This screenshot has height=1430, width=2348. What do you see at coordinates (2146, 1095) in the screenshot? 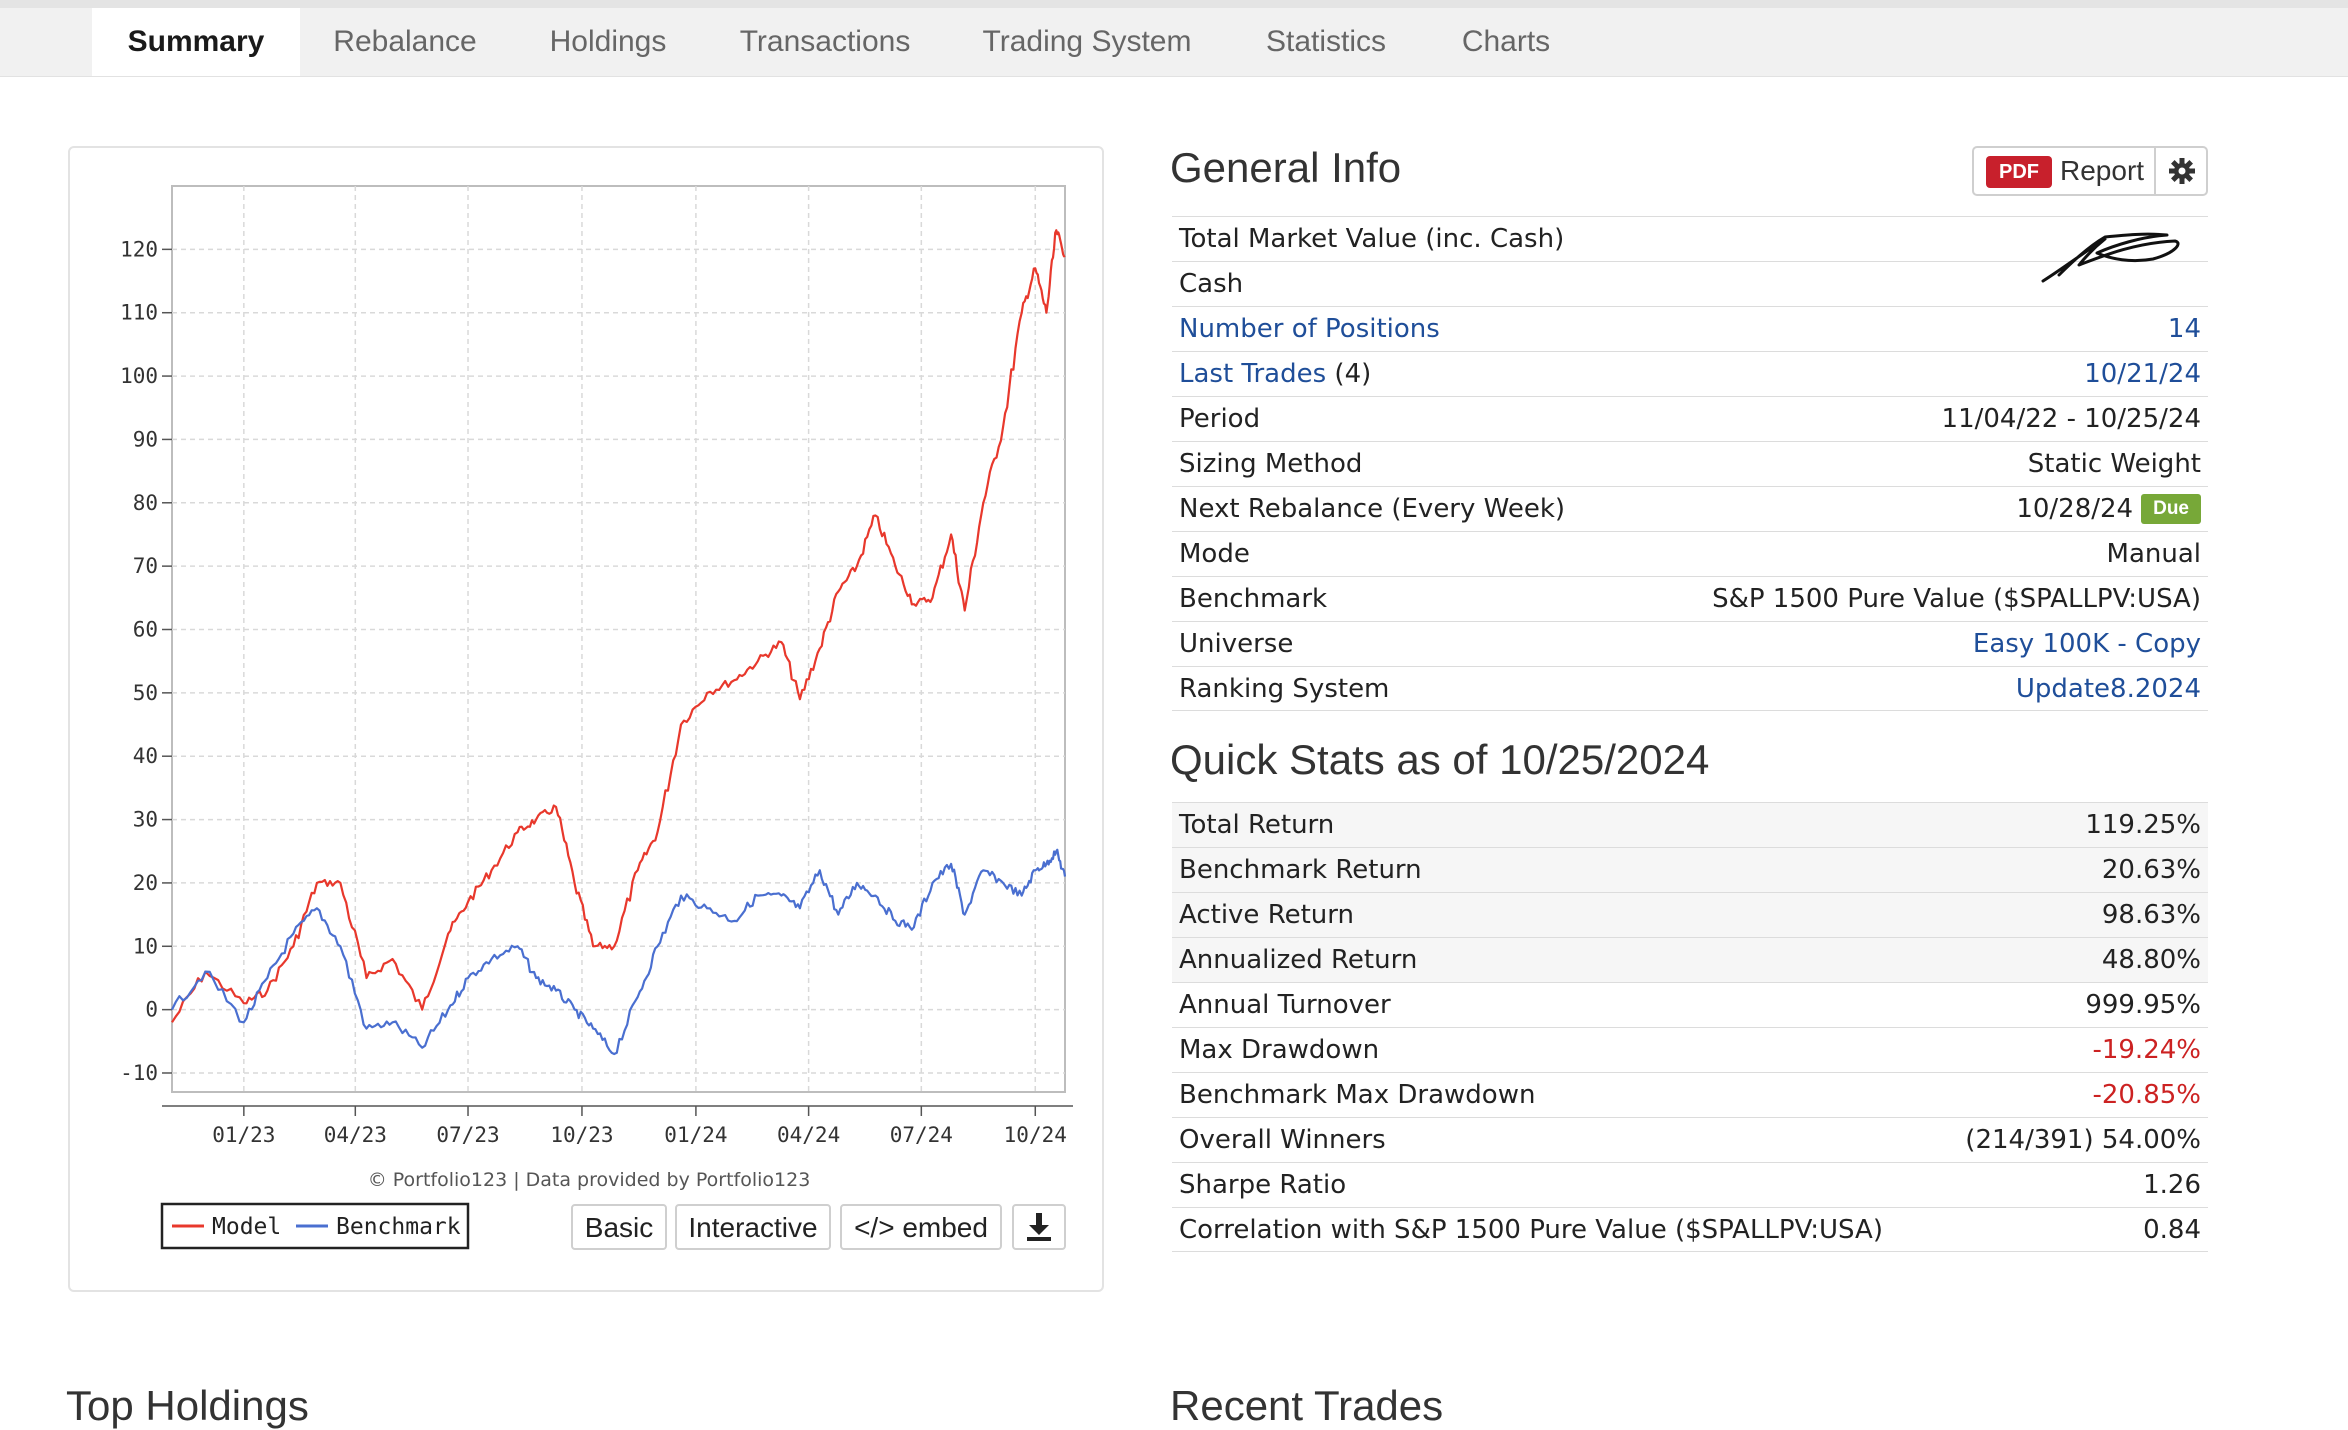
I see `row-value: -20.85%` at bounding box center [2146, 1095].